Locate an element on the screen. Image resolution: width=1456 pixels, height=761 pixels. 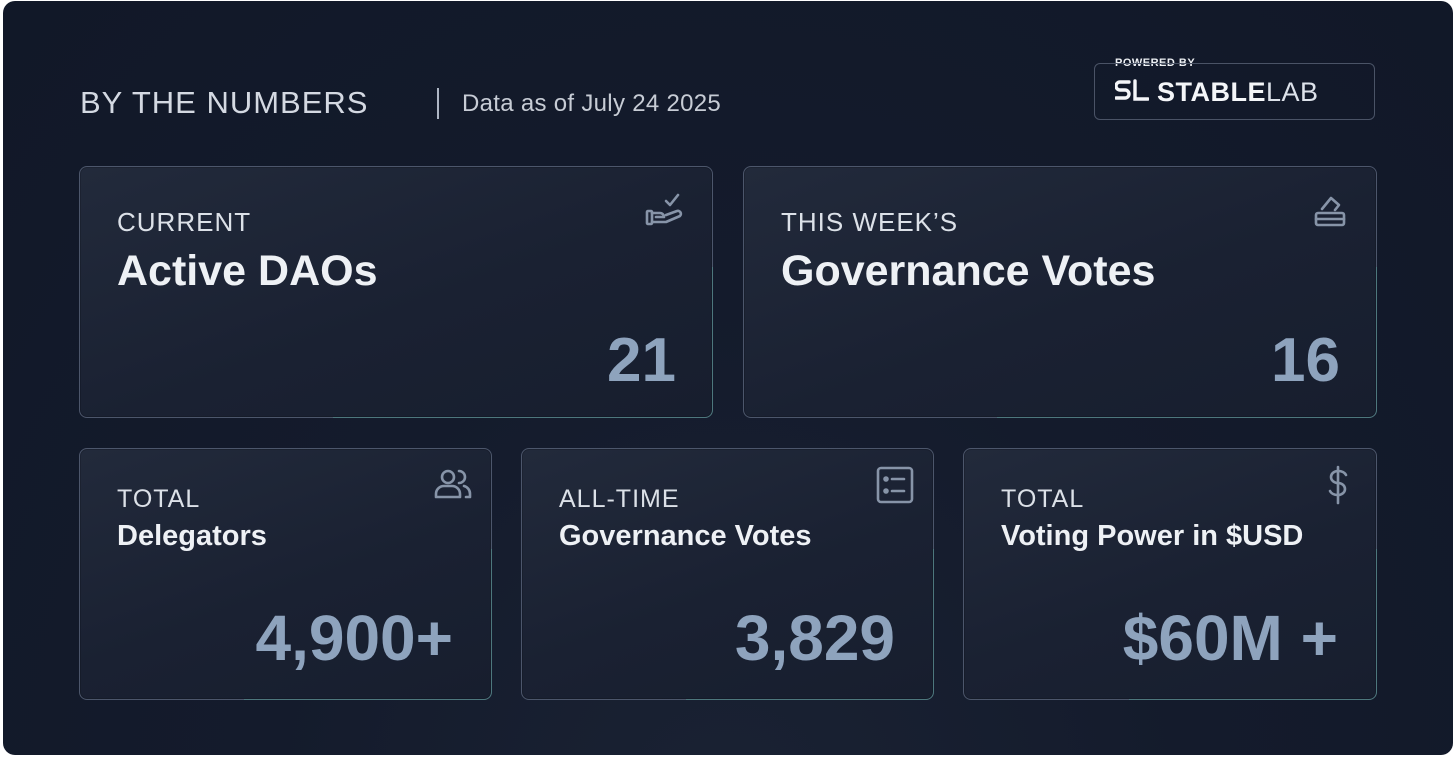
weekly-votes-card: THIS WEEK’S Governance Votes 16 is located at coordinates (1060, 292).